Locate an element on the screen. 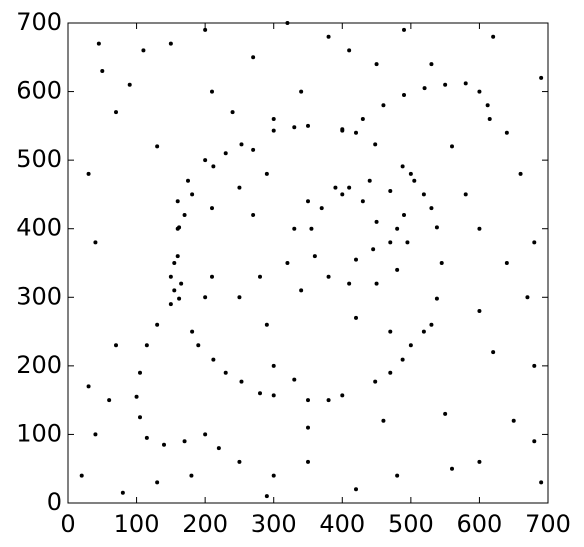 The width and height of the screenshot is (584, 547). y-tick-label: 300 is located at coordinates (39, 296).